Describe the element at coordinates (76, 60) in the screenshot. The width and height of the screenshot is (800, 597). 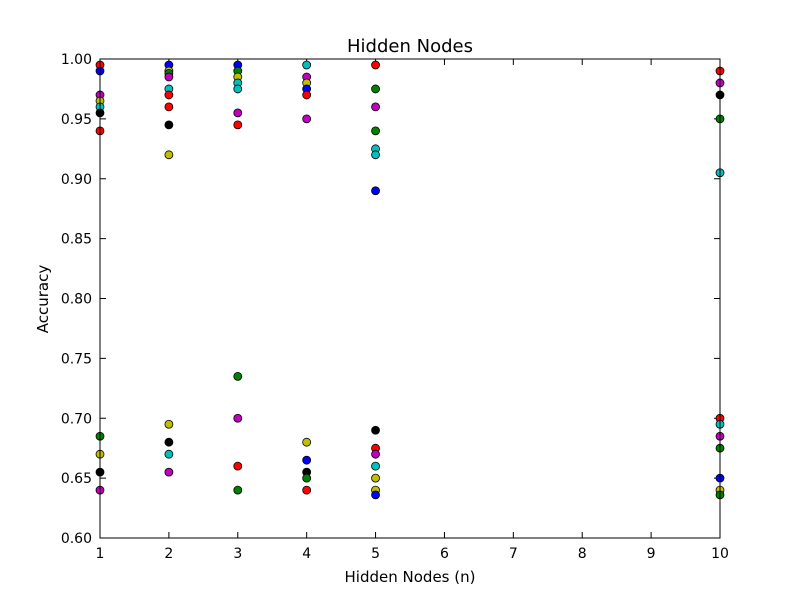
I see `y-tick-label: 1.00` at that location.